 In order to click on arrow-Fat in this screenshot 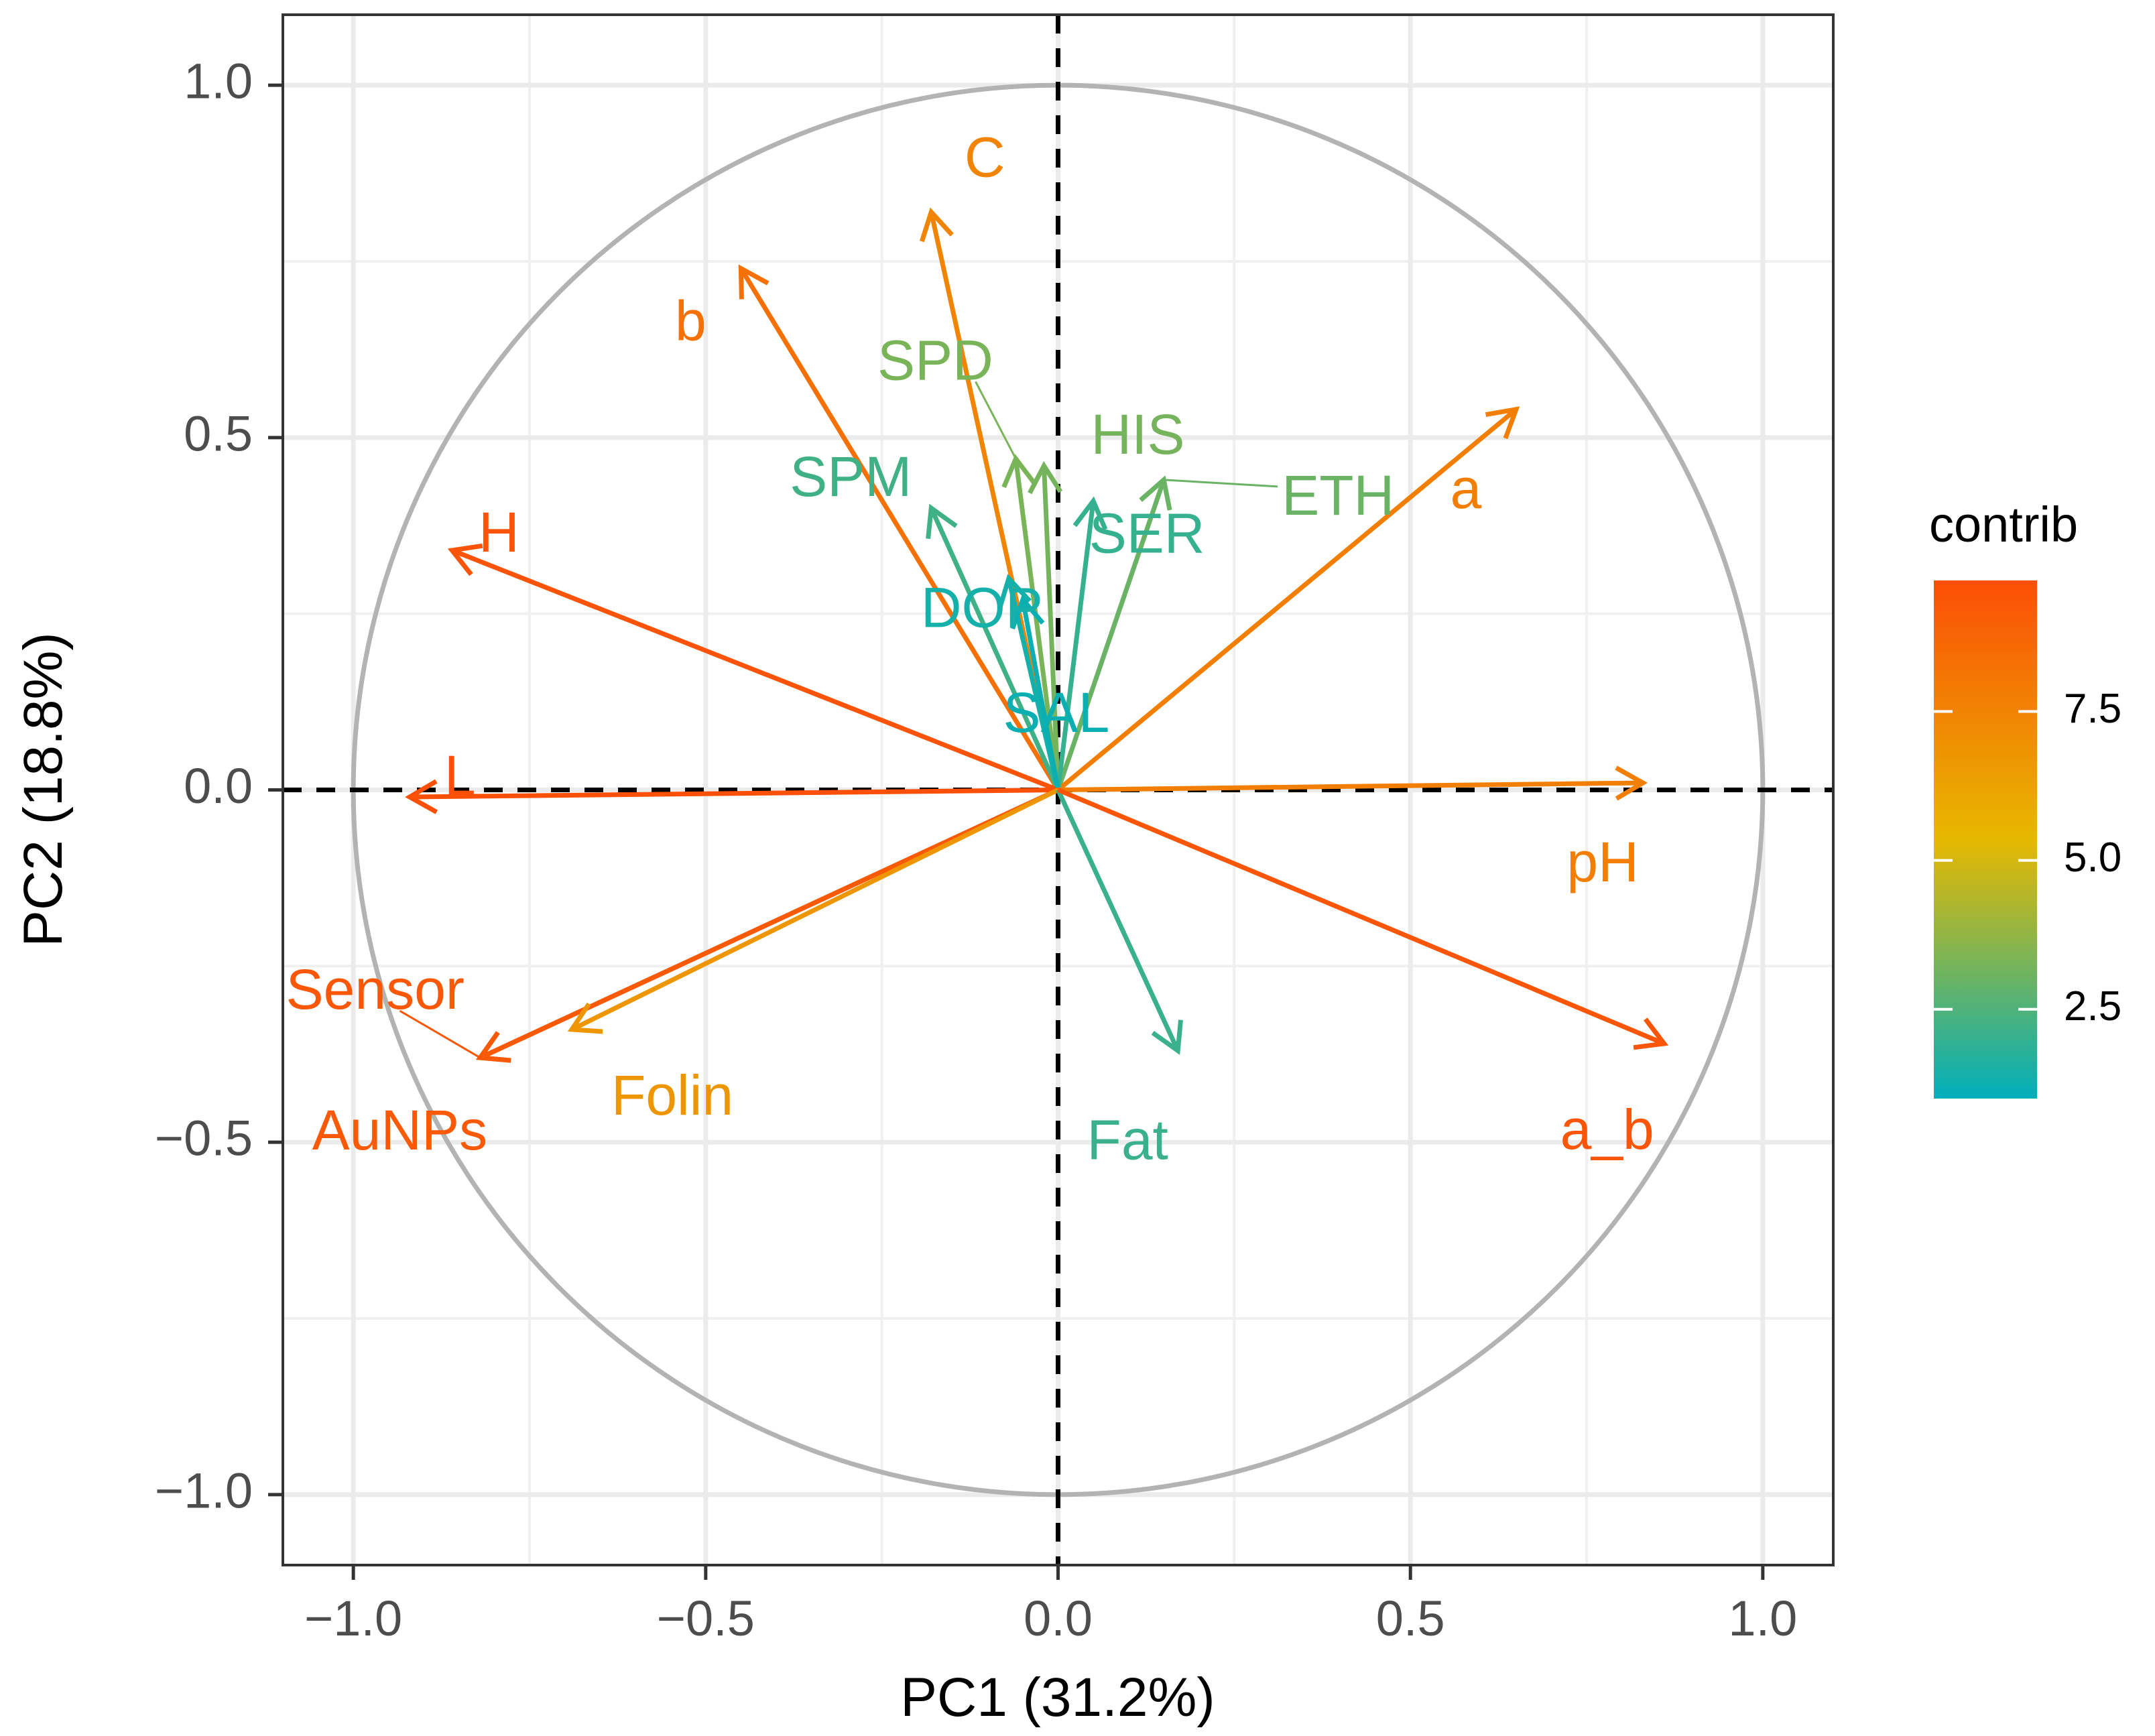, I will do `click(1118, 921)`.